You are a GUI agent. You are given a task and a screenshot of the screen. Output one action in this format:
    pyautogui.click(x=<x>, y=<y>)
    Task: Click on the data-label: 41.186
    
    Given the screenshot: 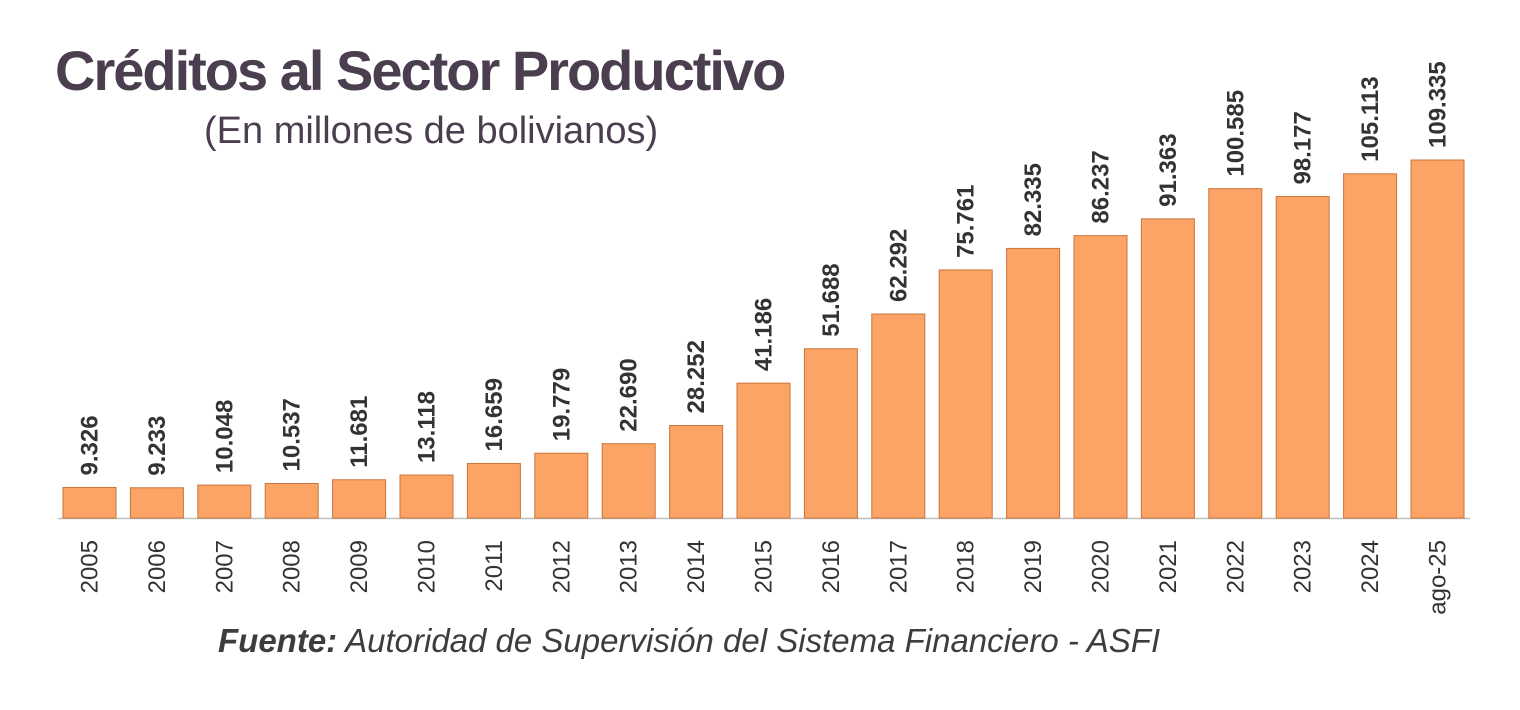 What is the action you would take?
    pyautogui.click(x=764, y=334)
    